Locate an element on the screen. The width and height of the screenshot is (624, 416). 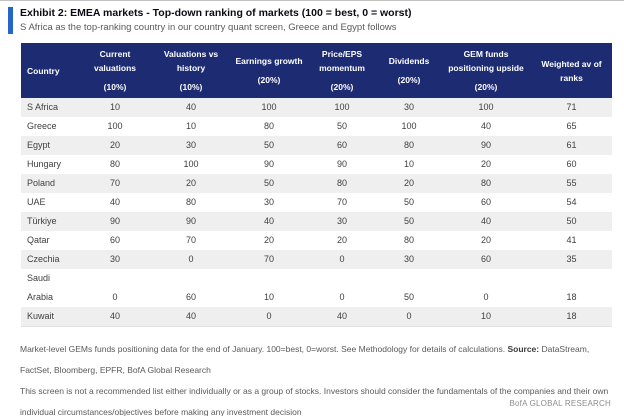
cell-value: 55 is located at coordinates (571, 183).